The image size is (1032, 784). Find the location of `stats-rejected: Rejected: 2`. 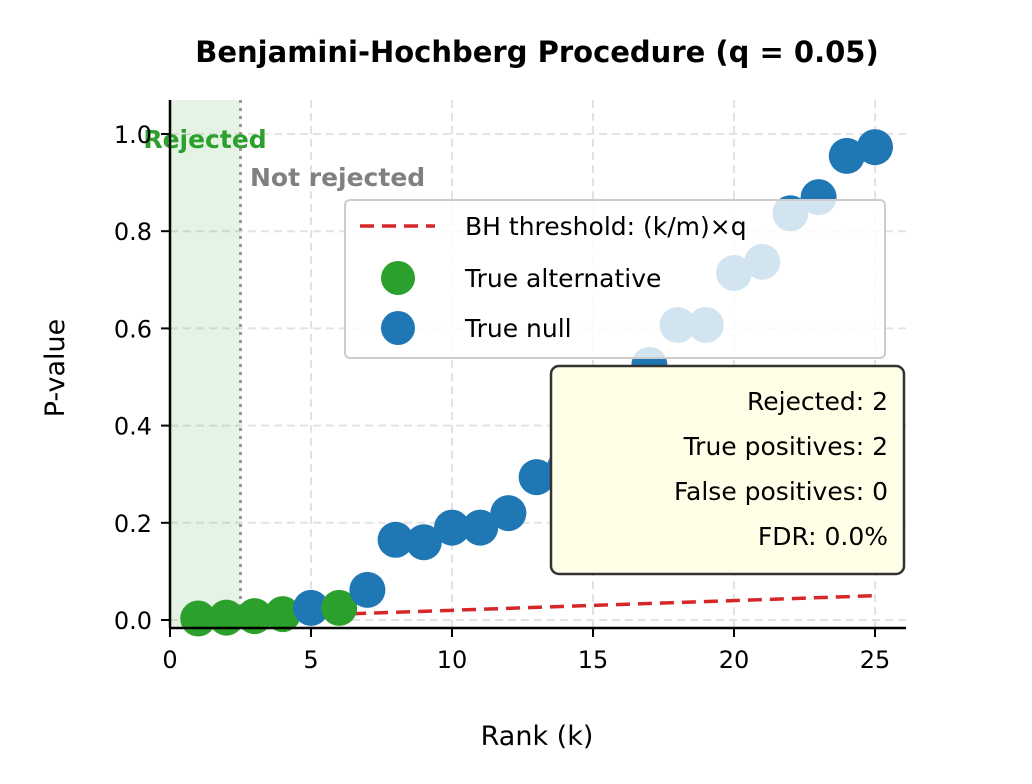

stats-rejected: Rejected: 2 is located at coordinates (817, 401).